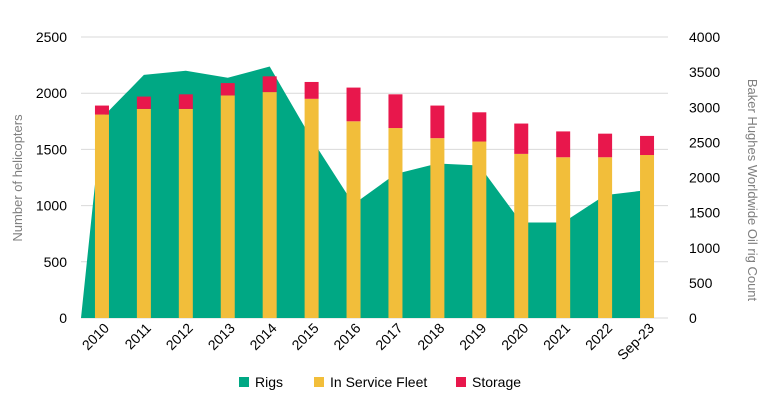 This screenshot has height=403, width=765. I want to click on x-tick-label: 2018, so click(430, 336).